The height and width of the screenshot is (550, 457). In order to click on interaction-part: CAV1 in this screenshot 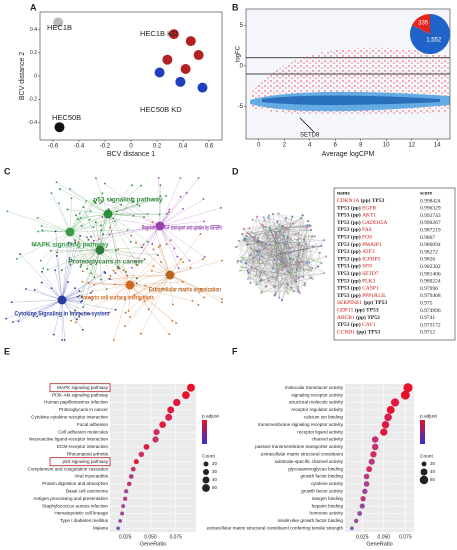, I will do `click(369, 325)`.